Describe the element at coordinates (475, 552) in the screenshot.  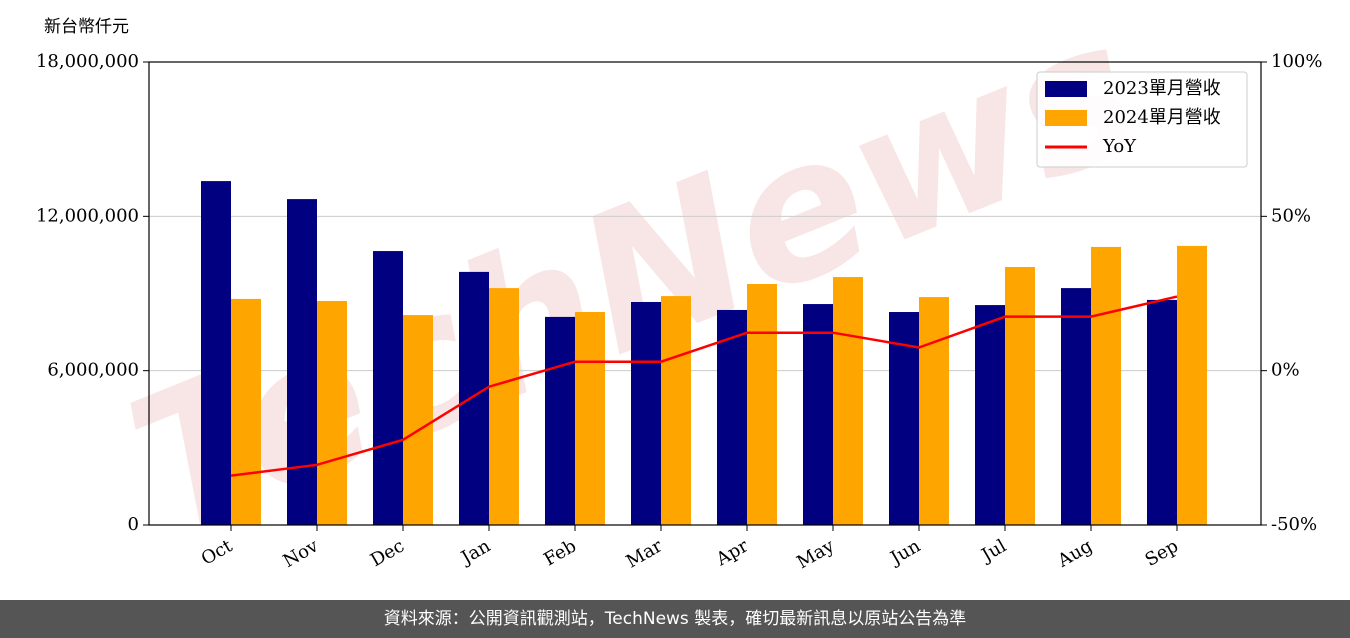
I see `x-tick-label: Jan` at that location.